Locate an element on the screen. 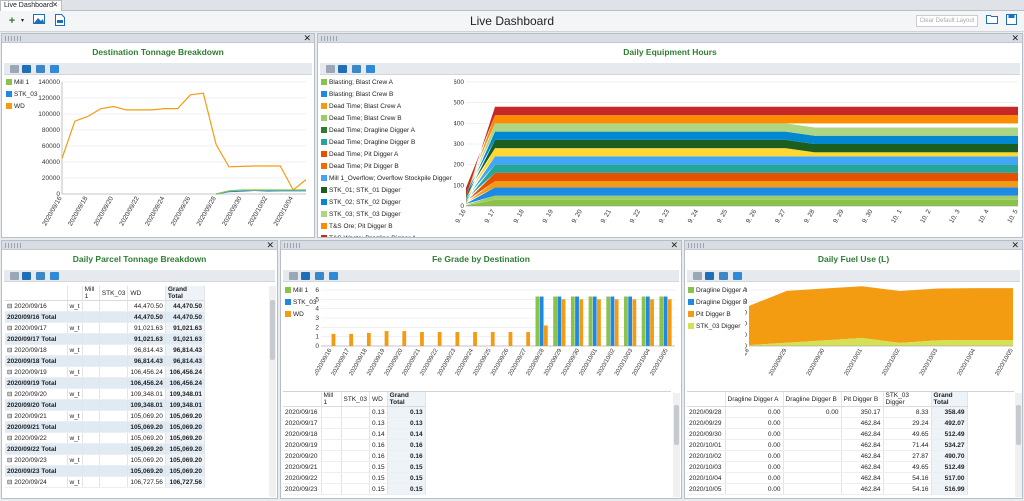  table-row: 2020/10/03 0.00 462.84 49.65 512.49 is located at coordinates (827, 467).